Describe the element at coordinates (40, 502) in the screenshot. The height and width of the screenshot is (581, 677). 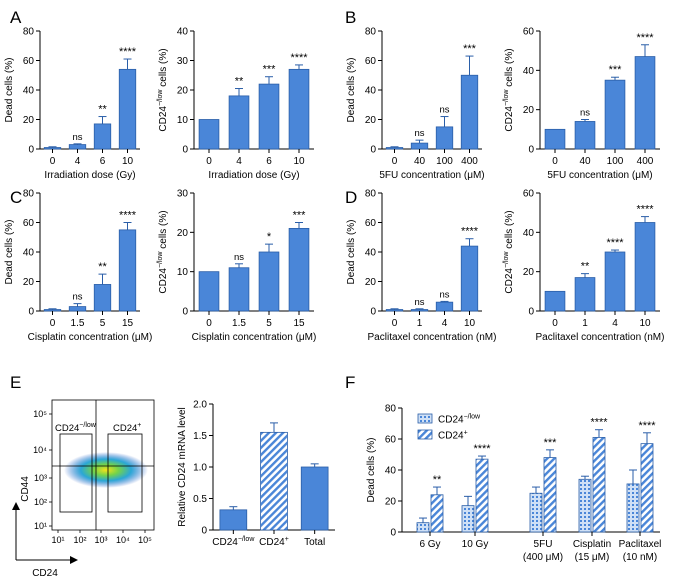
I see `flow-y-tick-label: 10²` at that location.